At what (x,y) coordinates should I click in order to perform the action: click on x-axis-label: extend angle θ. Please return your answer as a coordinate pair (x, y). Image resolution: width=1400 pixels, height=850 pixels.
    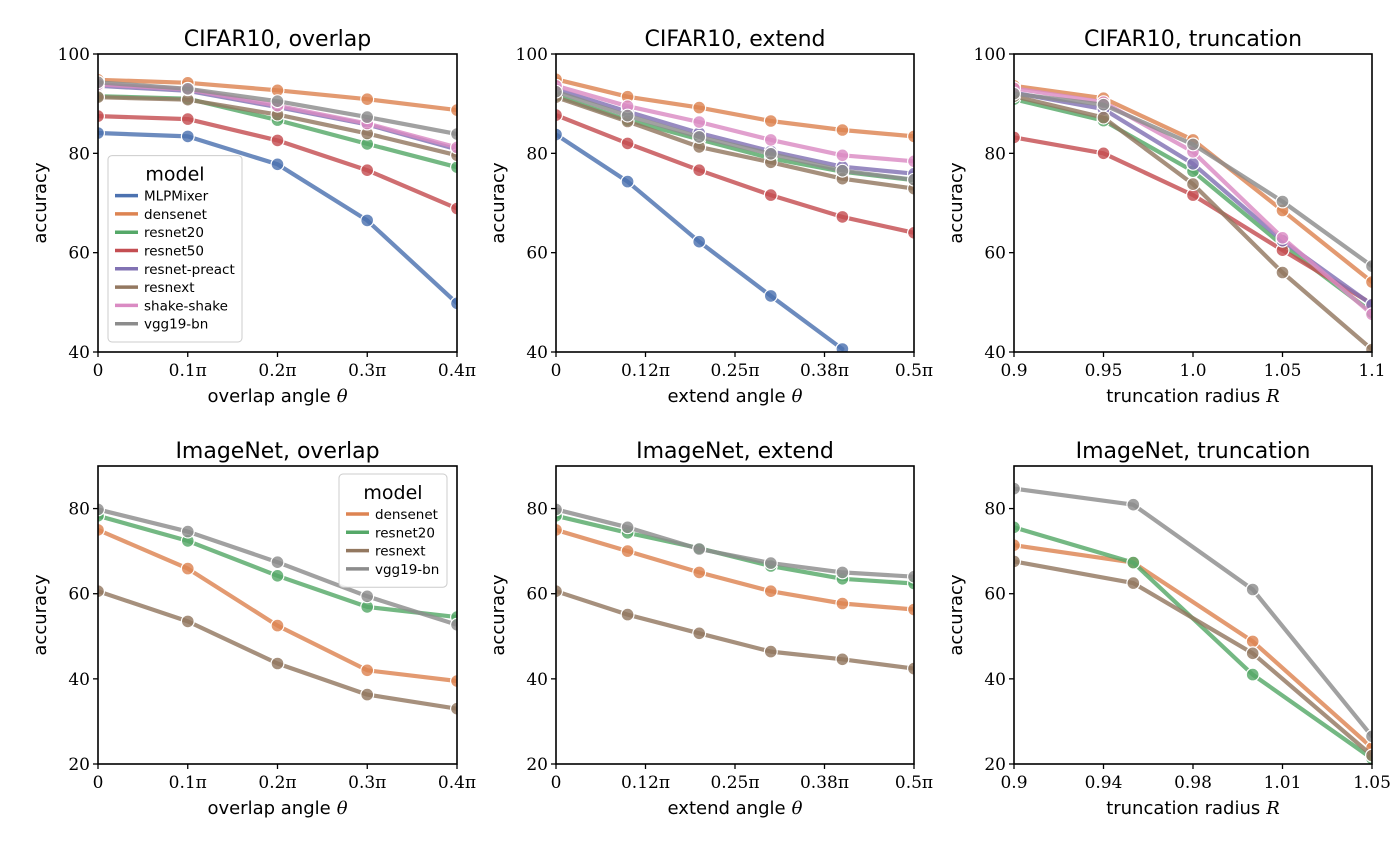
    Looking at the image, I should click on (735, 808).